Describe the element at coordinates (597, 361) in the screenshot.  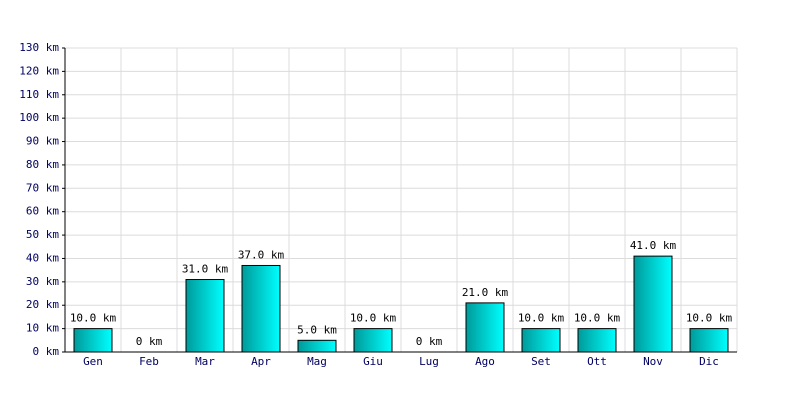
I see `x-tick-label: Ott` at that location.